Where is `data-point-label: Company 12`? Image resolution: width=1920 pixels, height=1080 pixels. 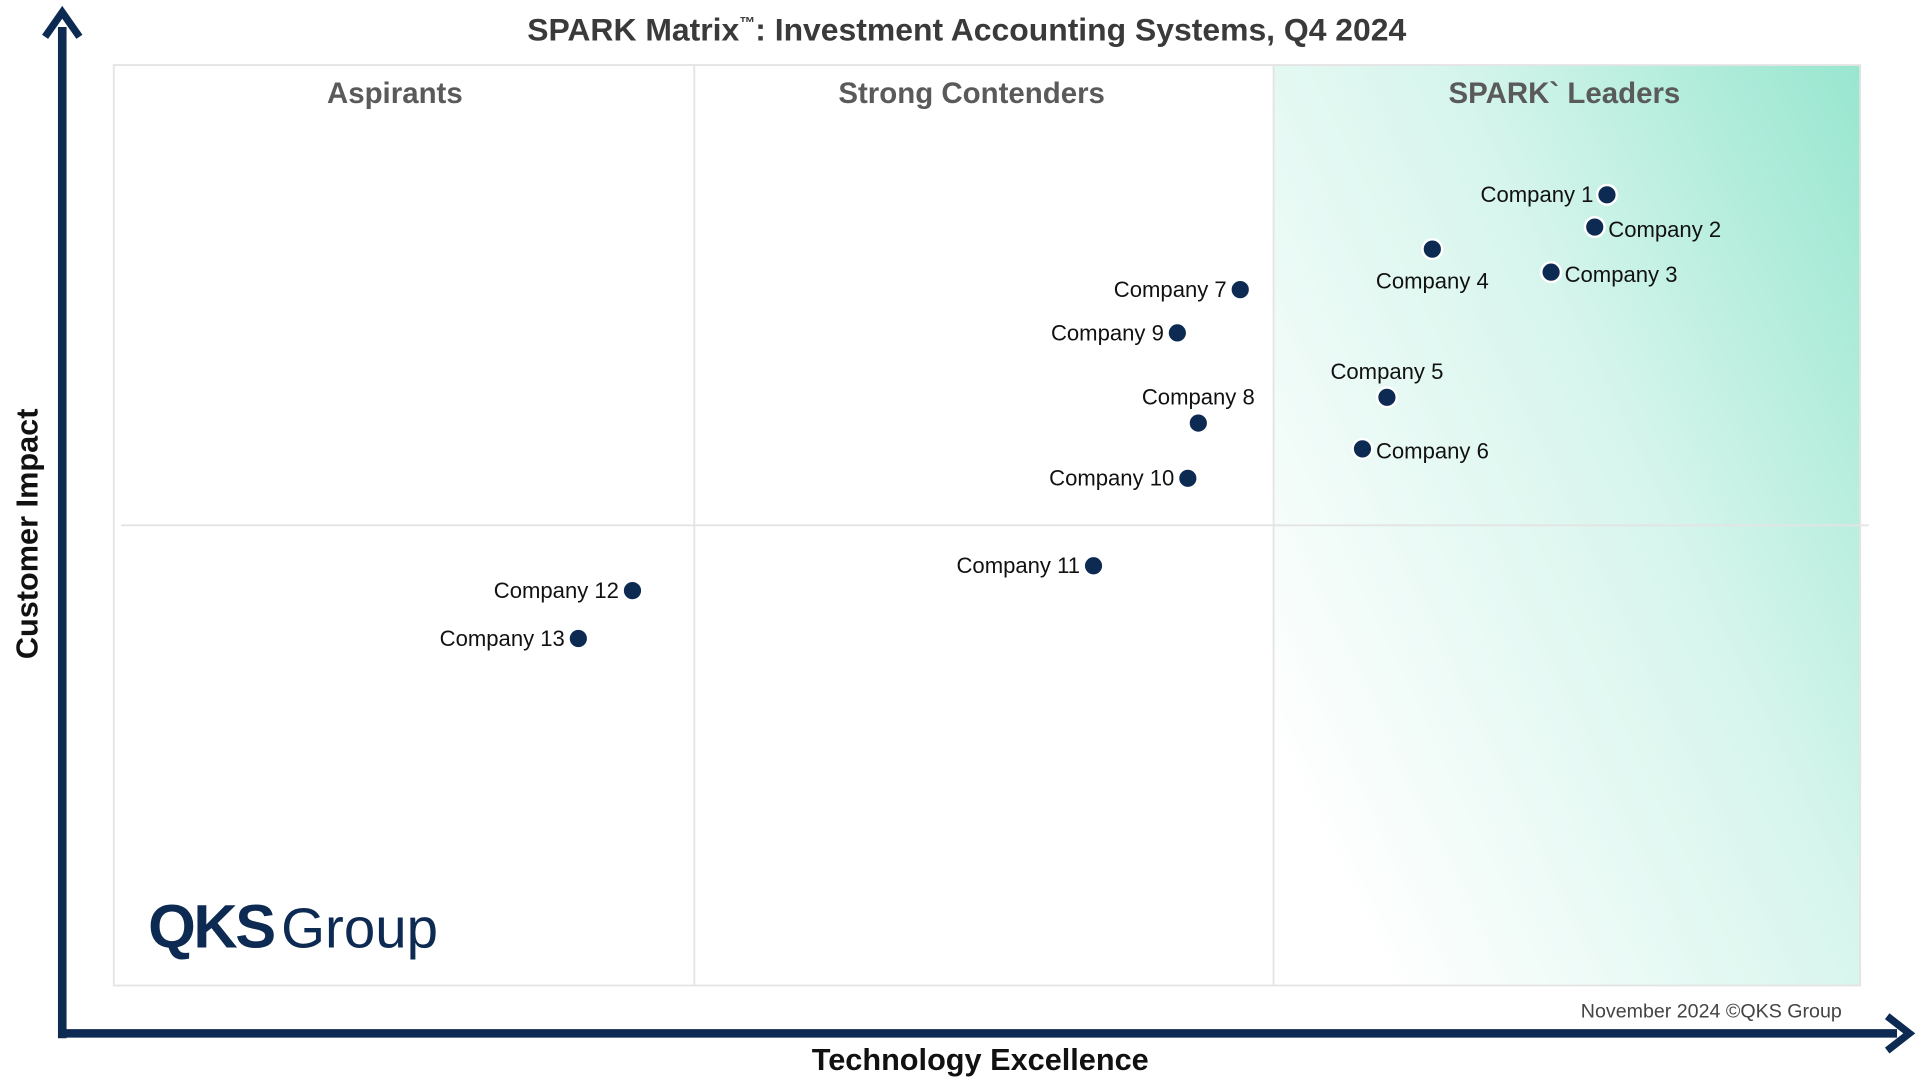 data-point-label: Company 12 is located at coordinates (556, 590).